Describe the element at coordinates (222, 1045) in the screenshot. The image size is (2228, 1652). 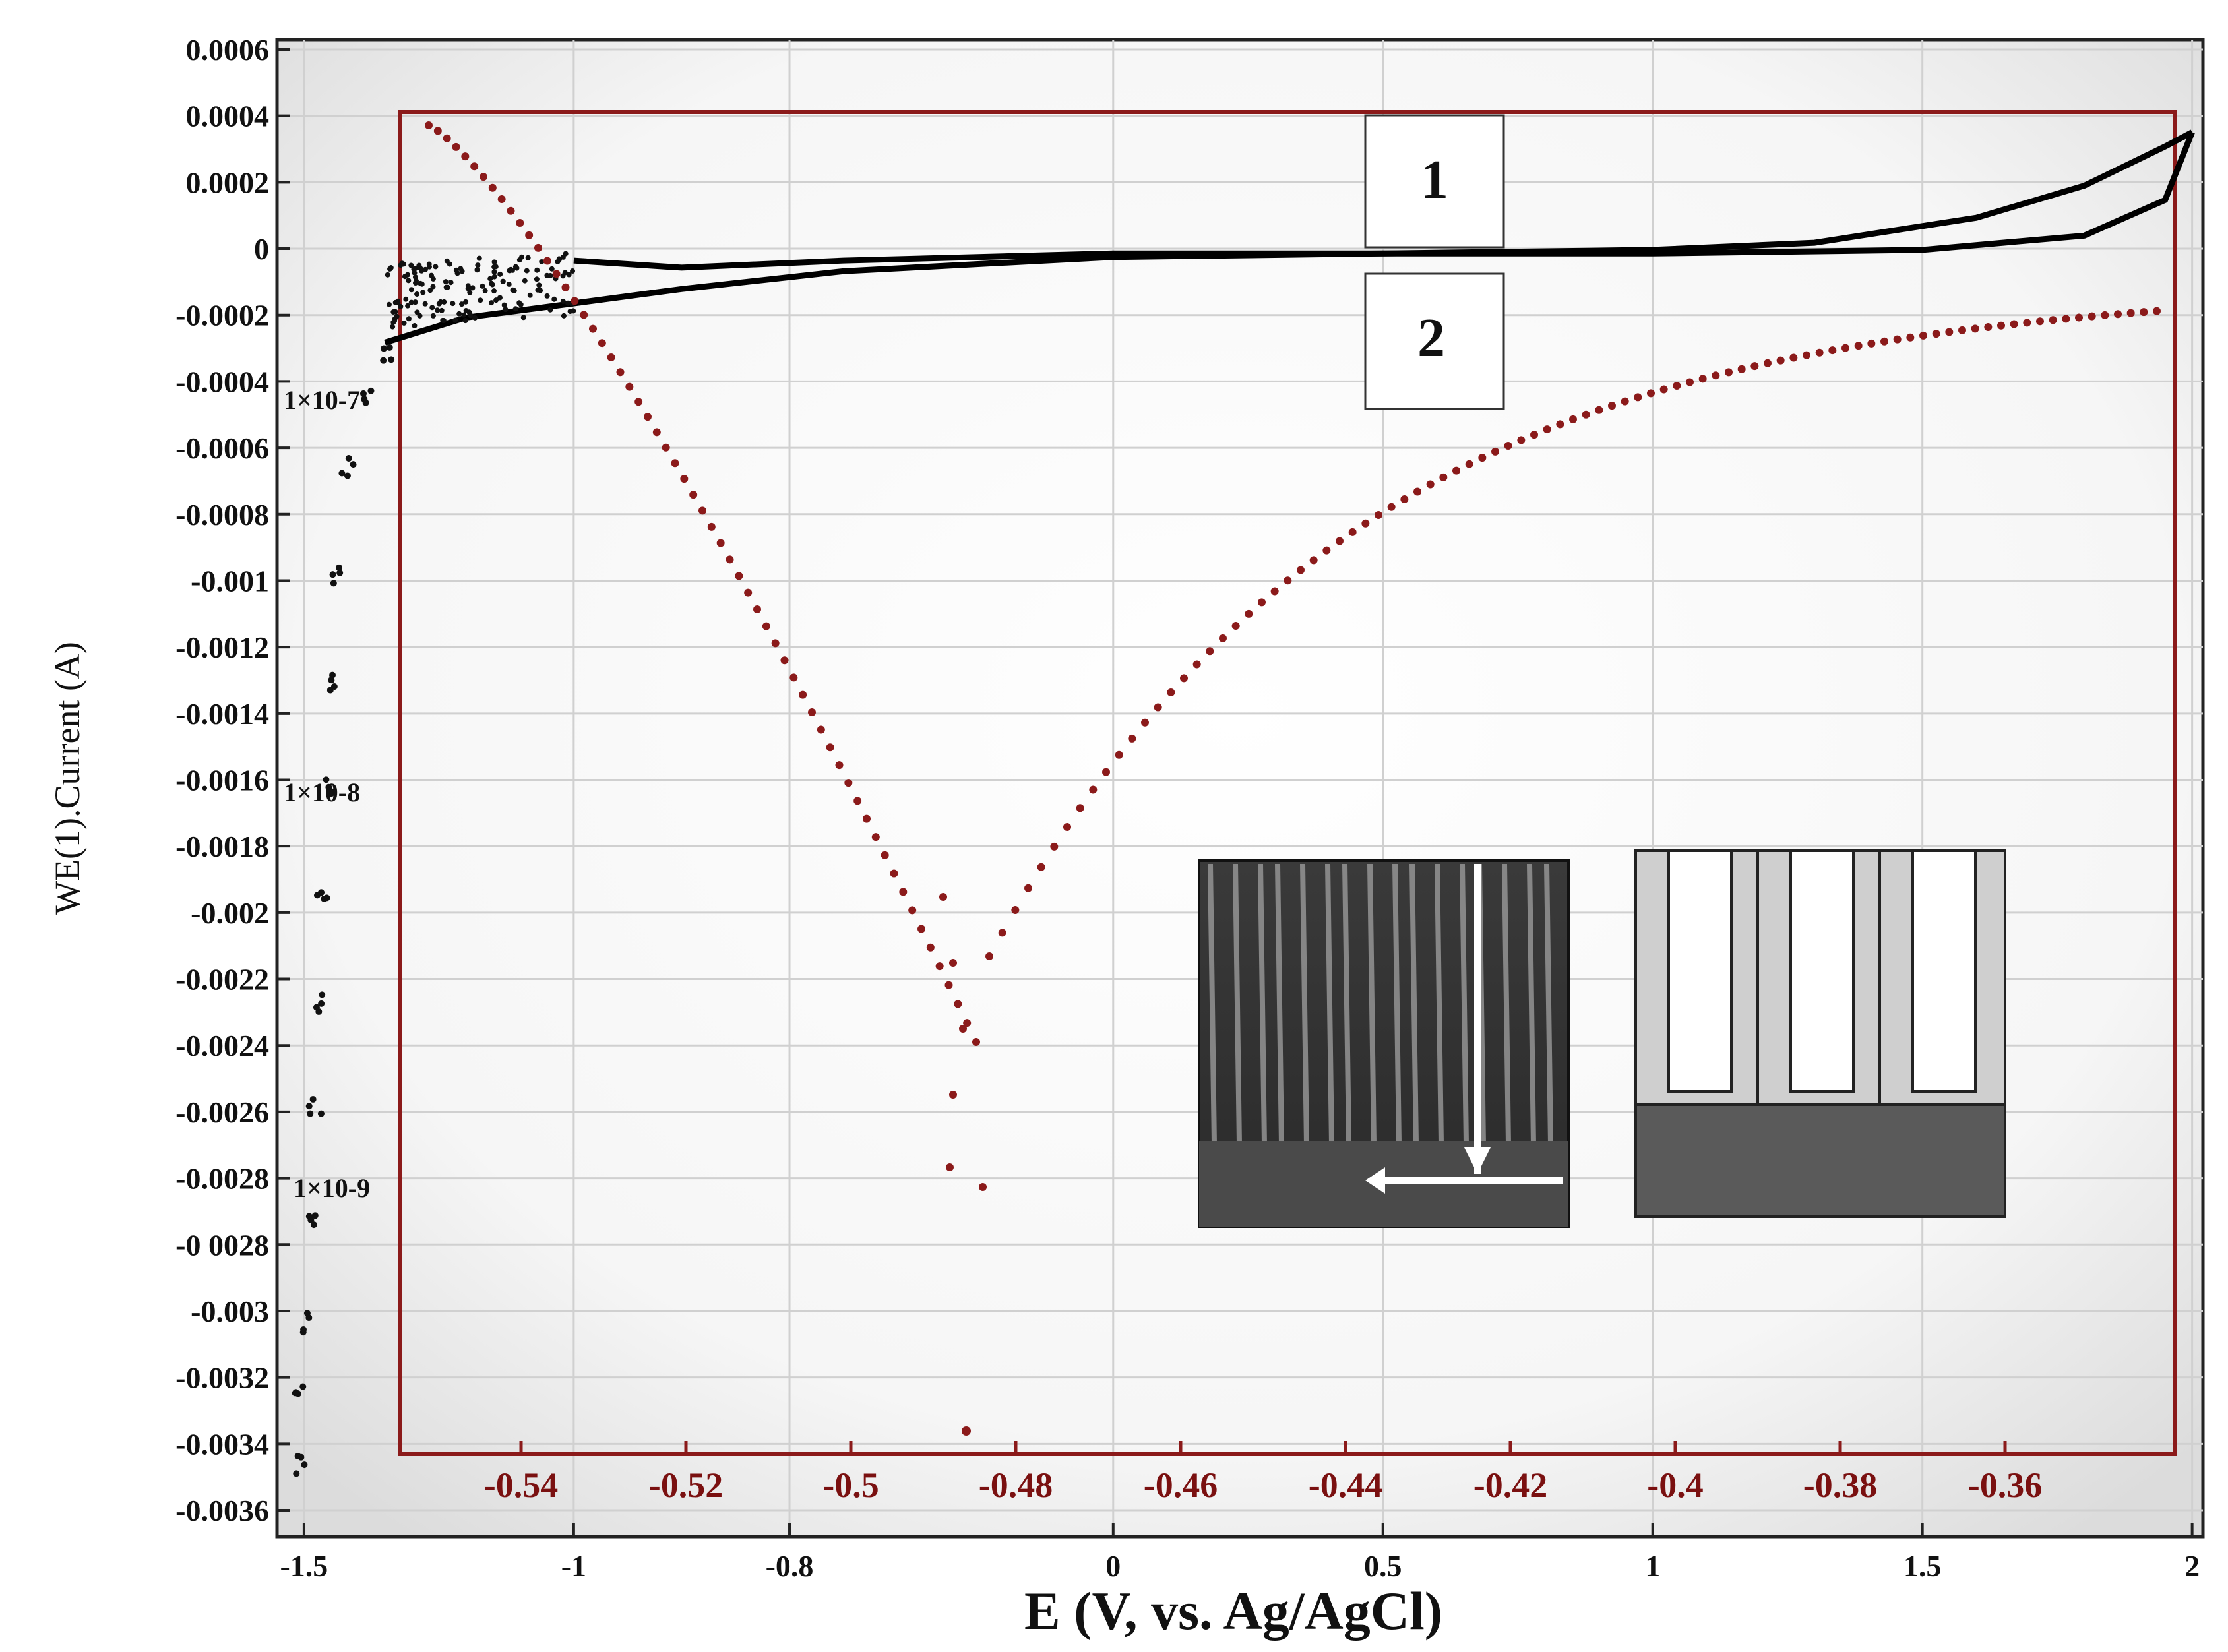
I see `y-tick-label: -0.0024` at that location.